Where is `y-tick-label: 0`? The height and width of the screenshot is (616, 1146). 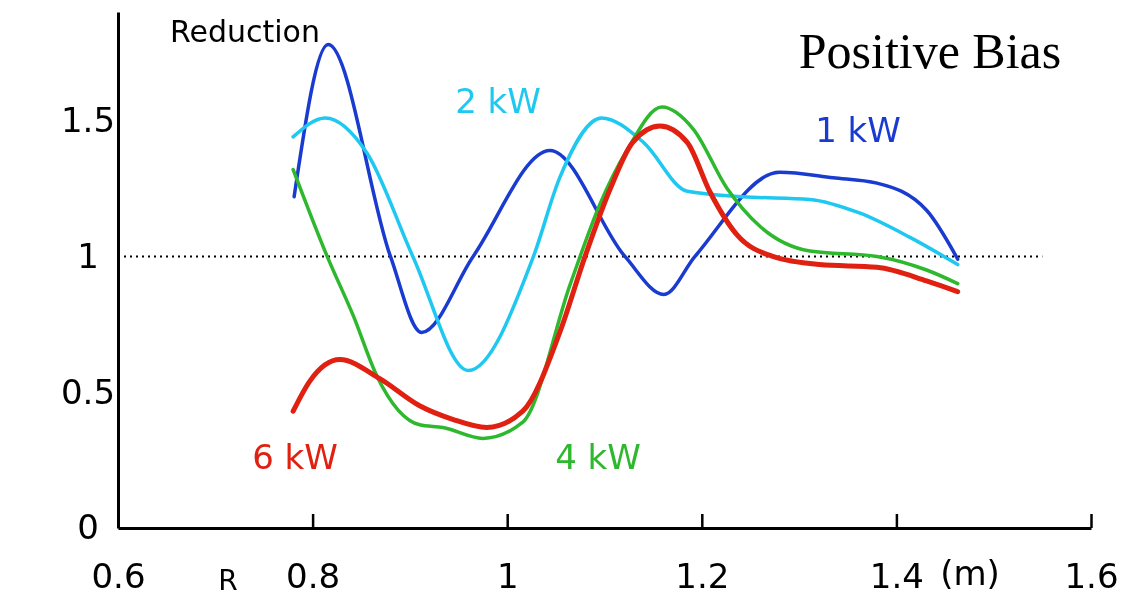
y-tick-label: 0 is located at coordinates (88, 527).